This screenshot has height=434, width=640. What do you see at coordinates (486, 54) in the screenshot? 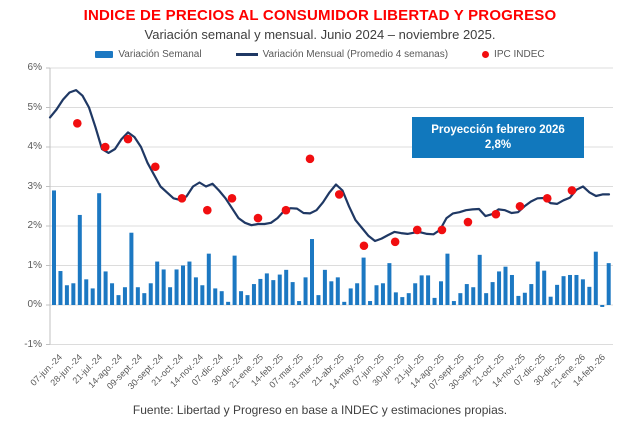
I see `dot-swatch-icon` at bounding box center [486, 54].